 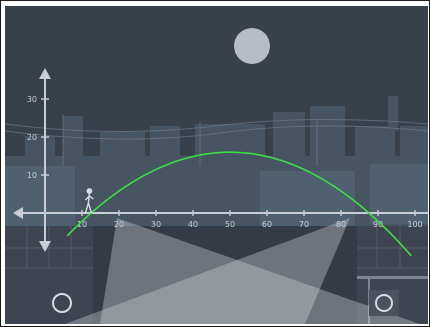 I want to click on y-ticks: 10 20 30, so click(x=38, y=137).